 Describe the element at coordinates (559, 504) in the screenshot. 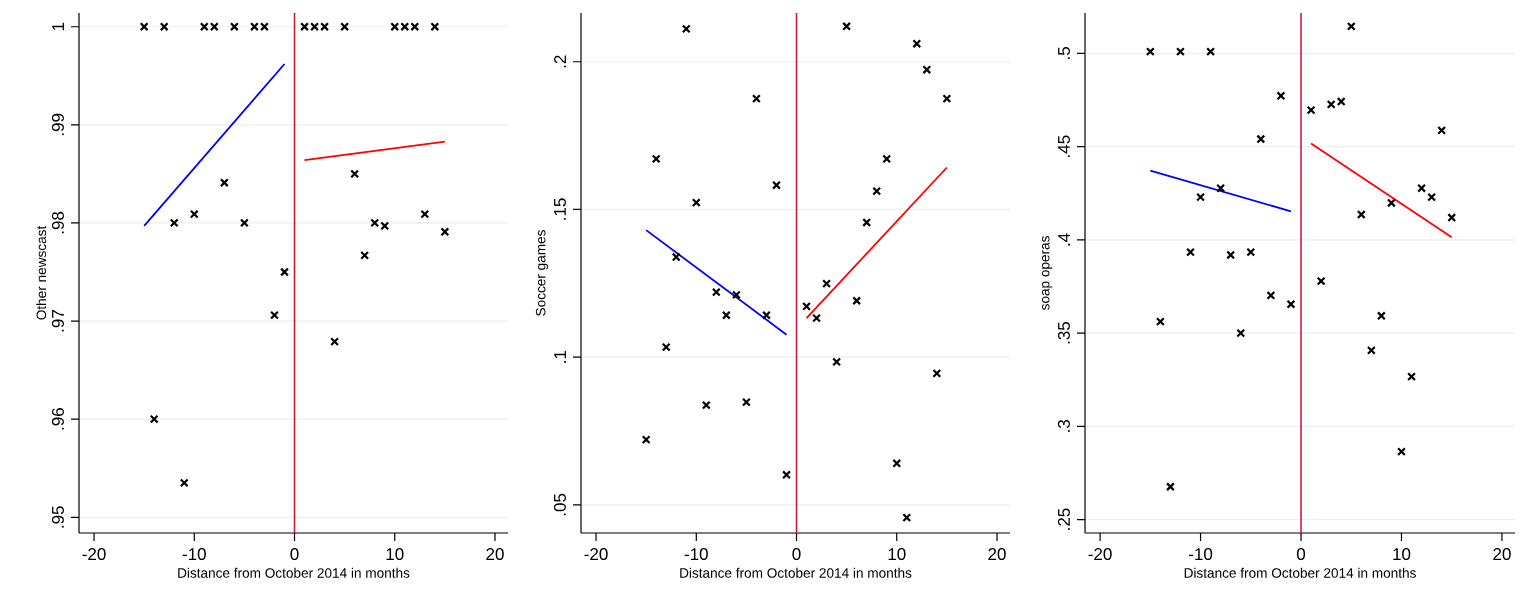

I see `y-tick-label: .05` at that location.